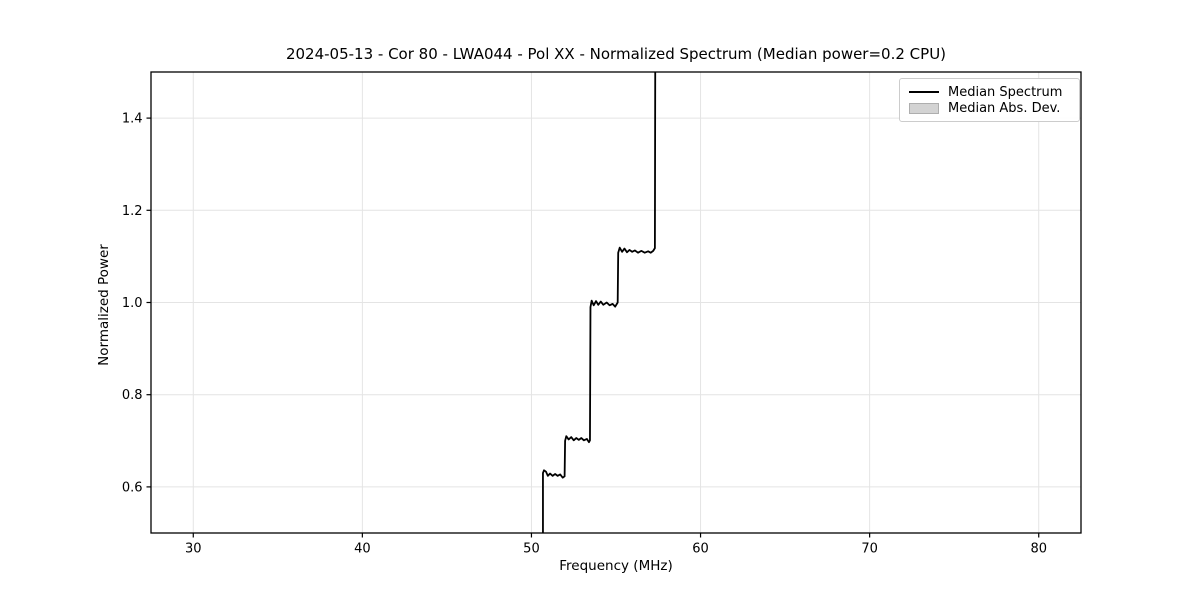 The width and height of the screenshot is (1200, 600). I want to click on median-spectrum-line, so click(599, 302).